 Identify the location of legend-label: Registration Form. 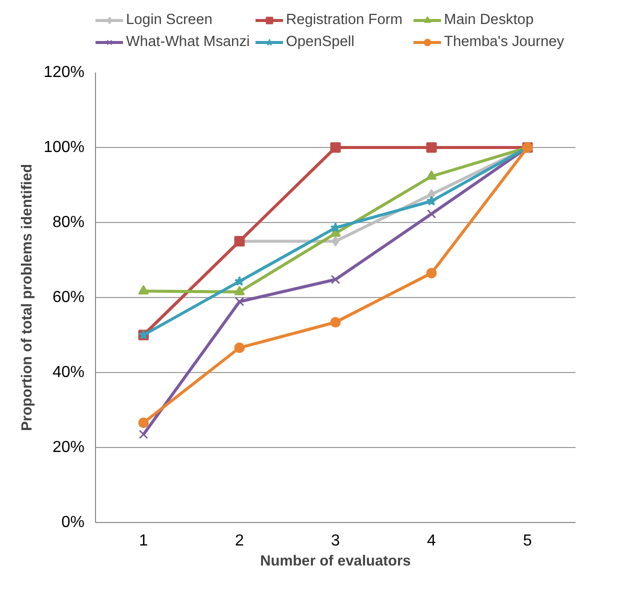
(344, 20).